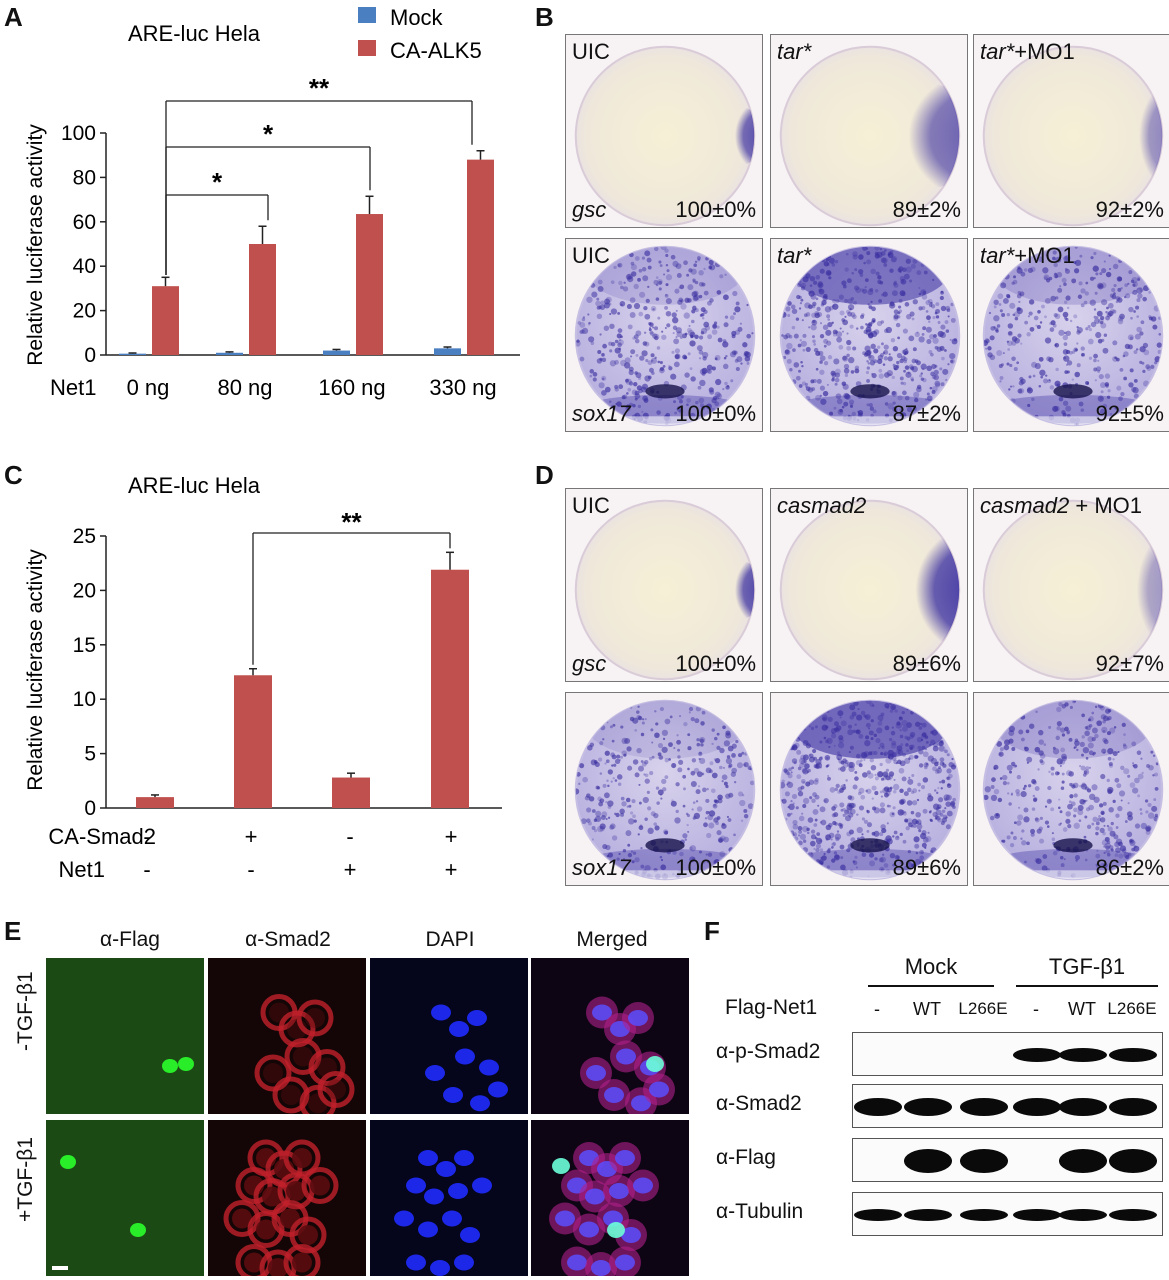  I want to click on micrograph-r1-c3, so click(449, 1036).